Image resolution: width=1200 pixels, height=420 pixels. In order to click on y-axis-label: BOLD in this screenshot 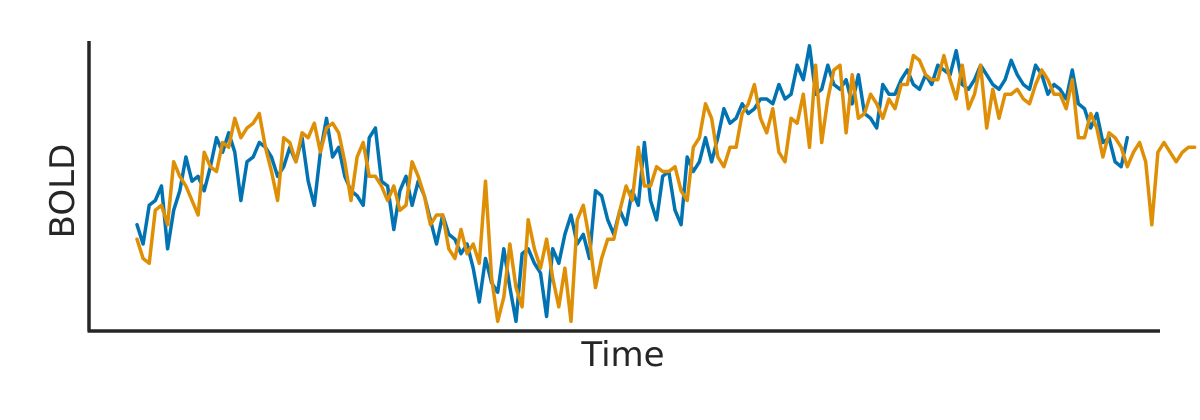, I will do `click(63, 191)`.